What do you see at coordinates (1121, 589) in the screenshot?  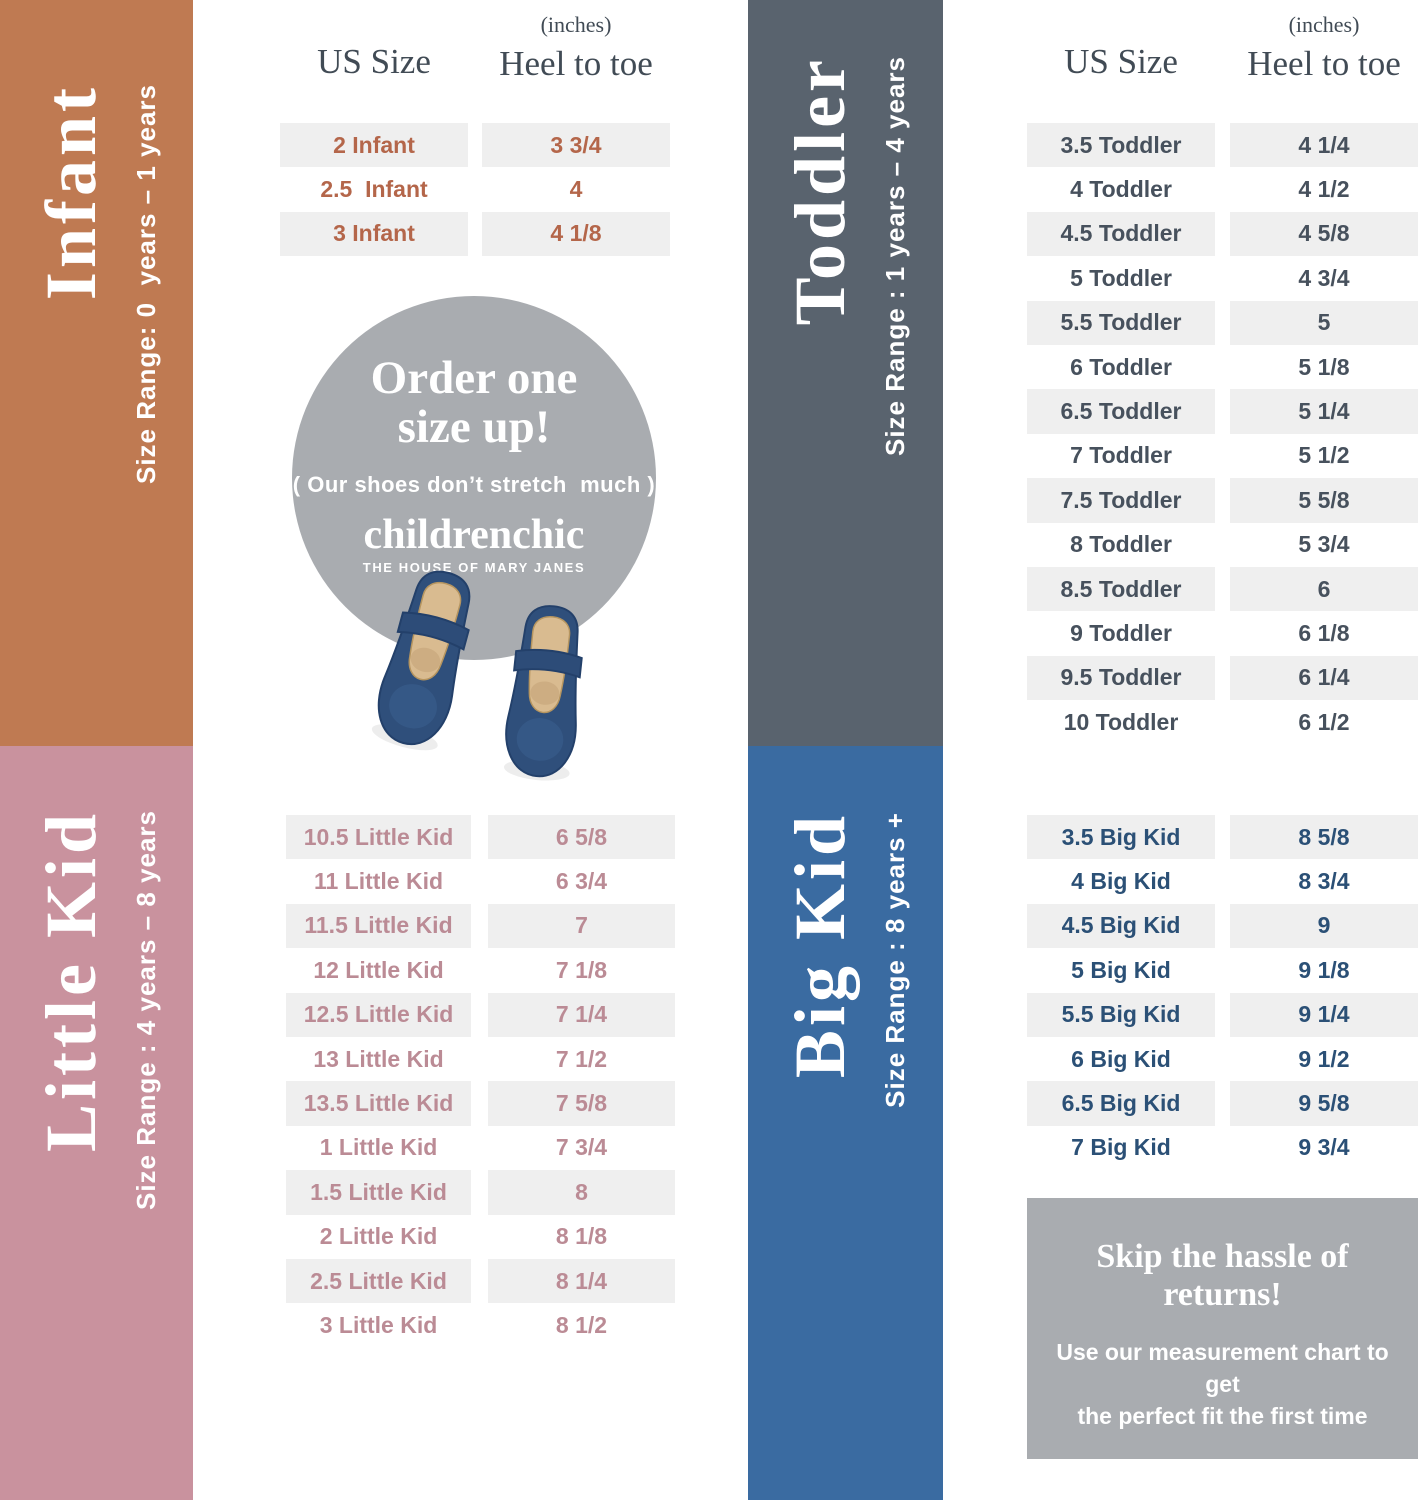 I see `us-size-cell: 8.5 Toddler` at bounding box center [1121, 589].